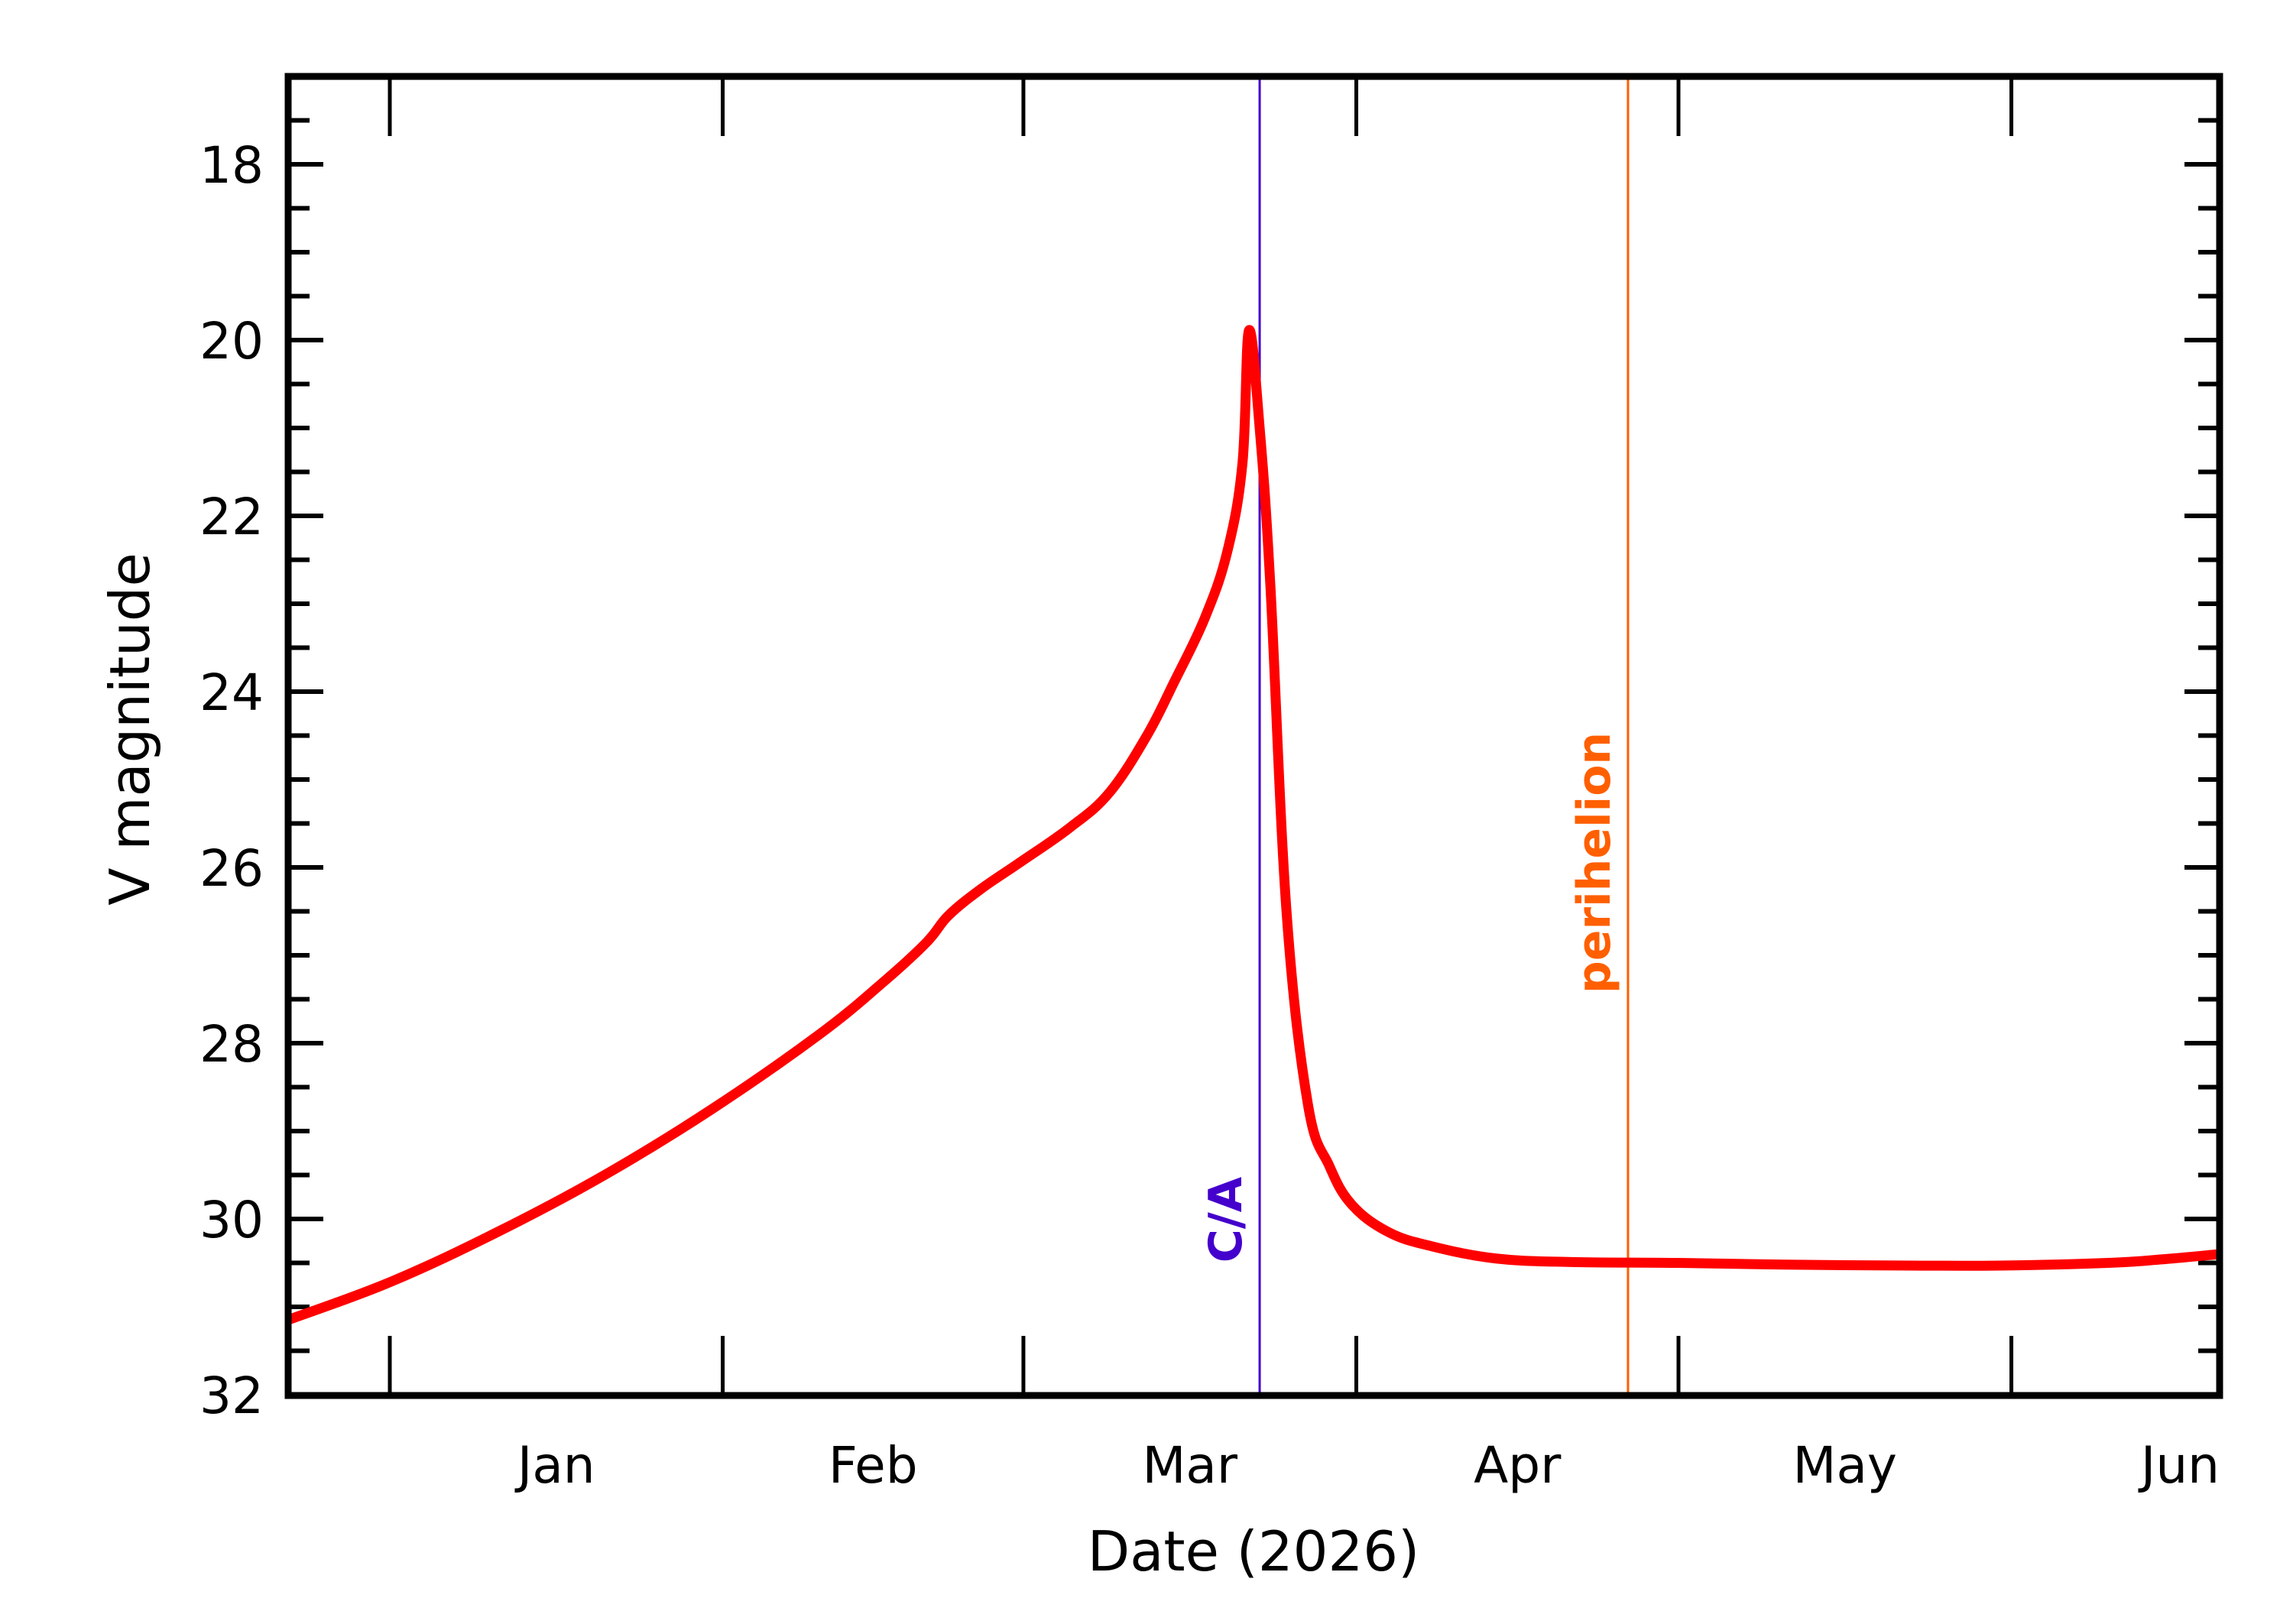 Image resolution: width=2293 pixels, height=1624 pixels. Describe the element at coordinates (231, 868) in the screenshot. I see `y-tick-label: 26` at that location.